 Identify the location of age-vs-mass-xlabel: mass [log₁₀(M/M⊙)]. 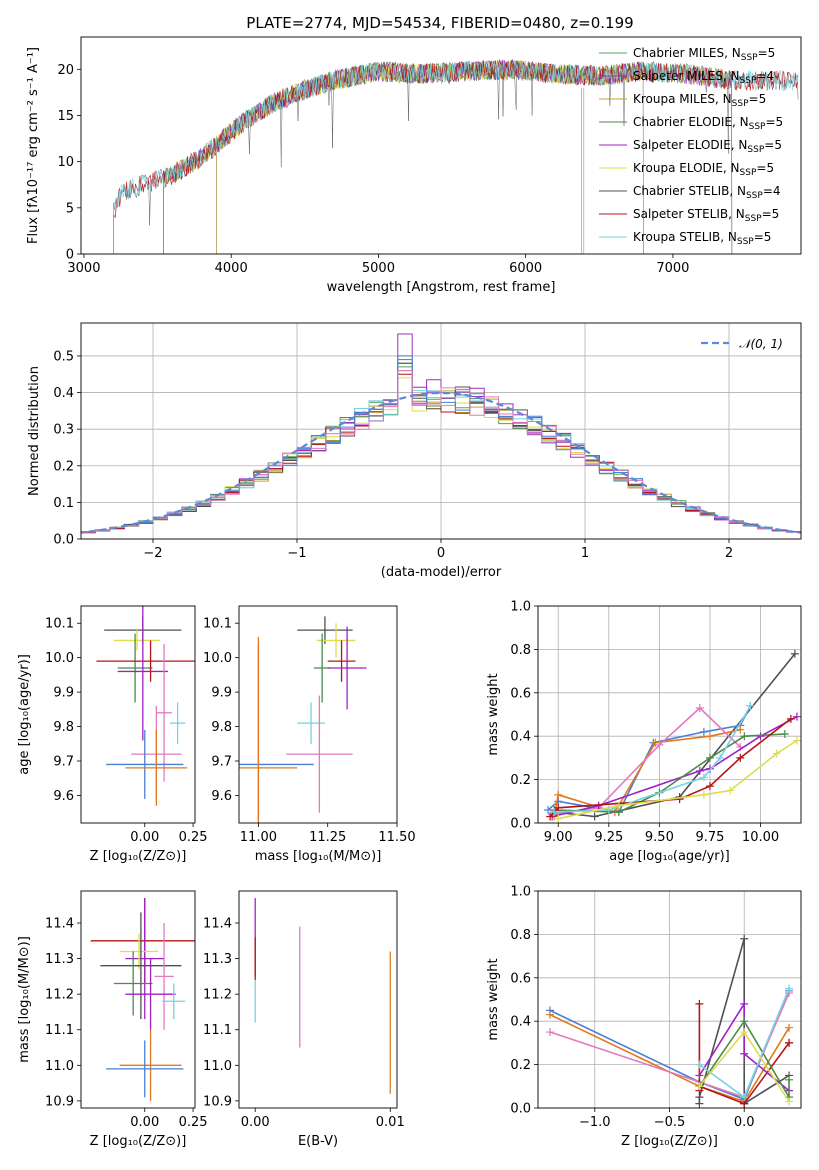
(318, 856).